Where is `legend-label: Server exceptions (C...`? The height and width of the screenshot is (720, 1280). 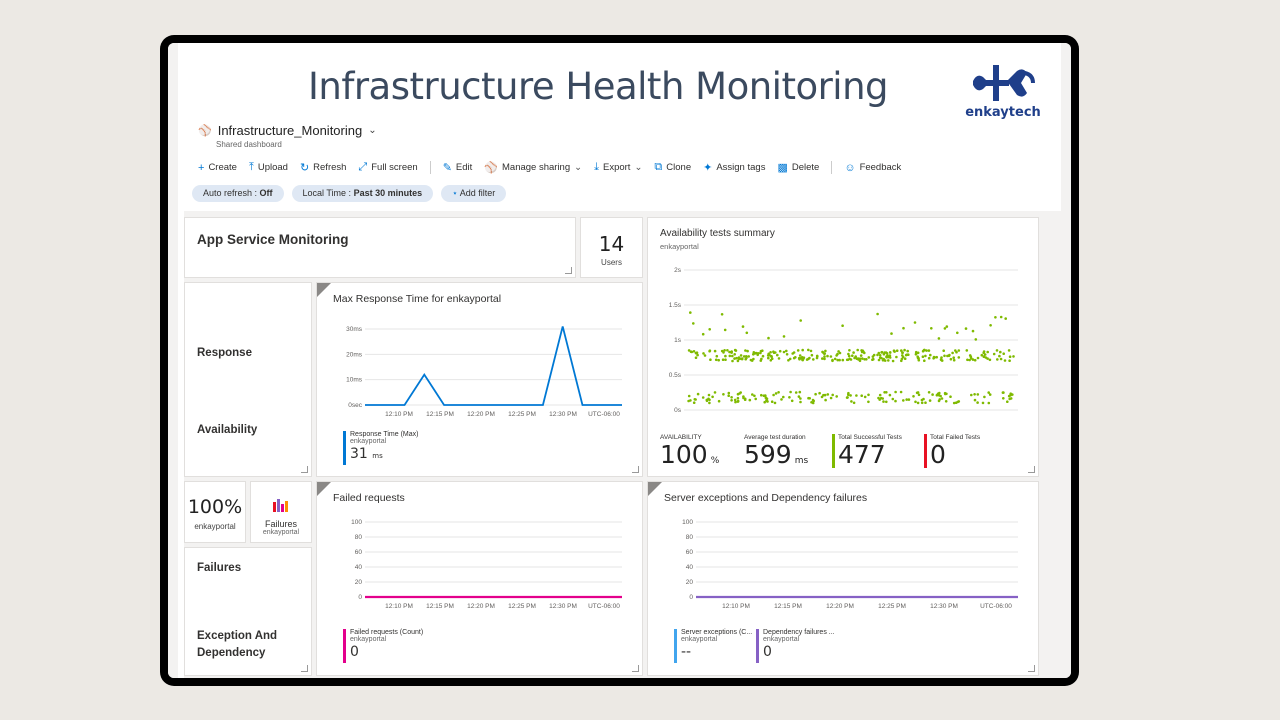
legend-label: Server exceptions (C... is located at coordinates (716, 632).